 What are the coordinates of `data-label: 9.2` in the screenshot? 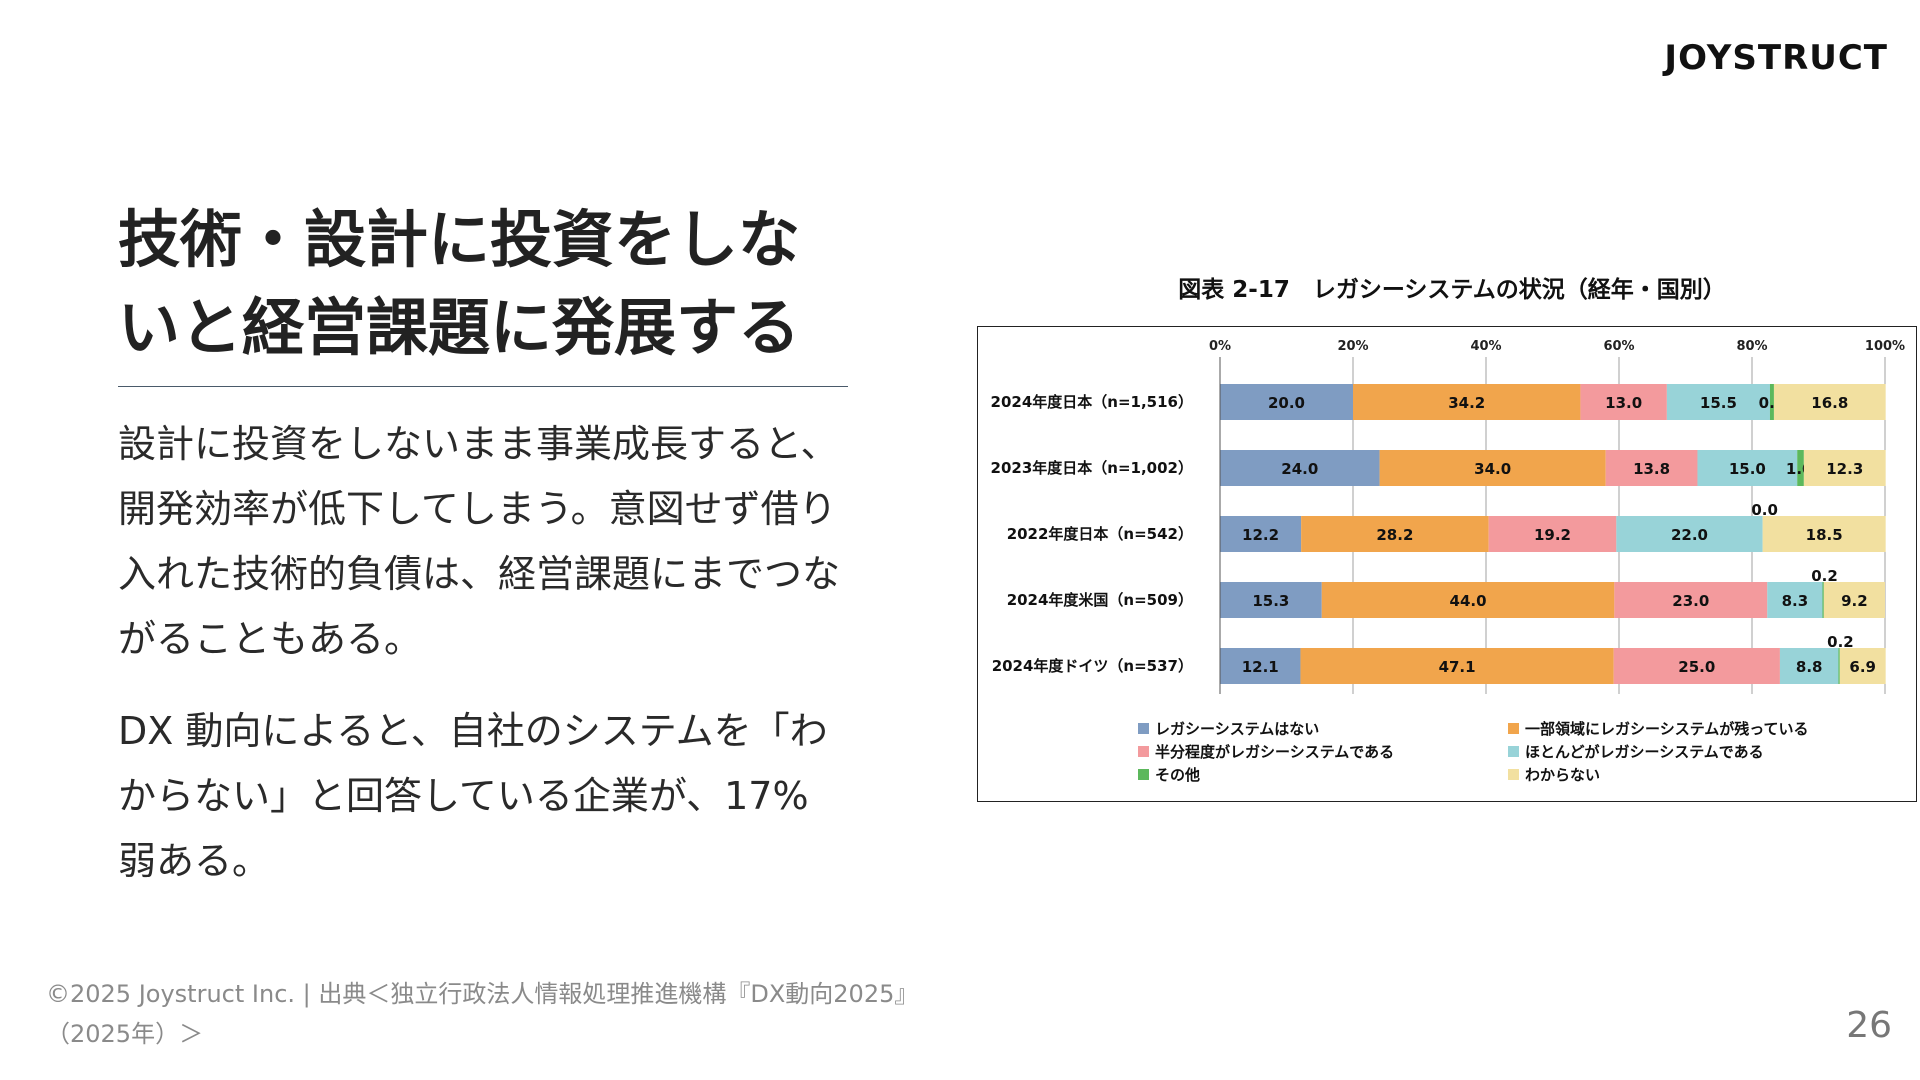 It's located at (1854, 601).